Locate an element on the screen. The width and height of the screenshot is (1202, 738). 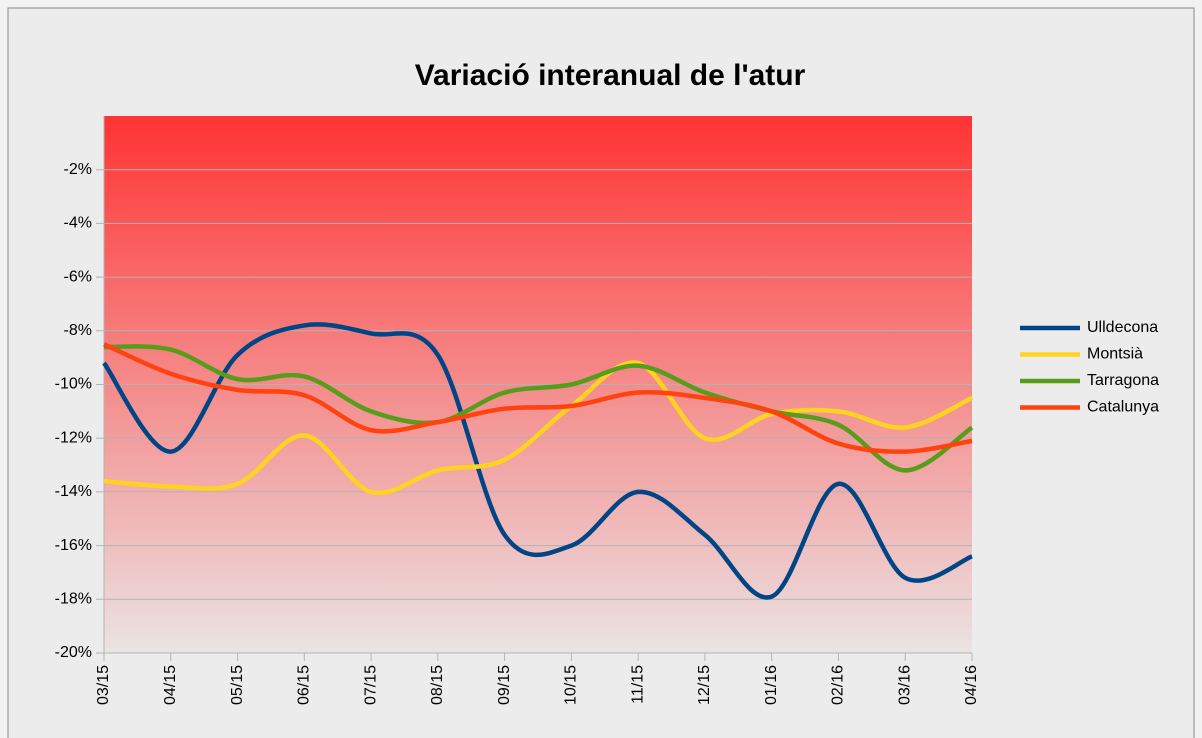
y-tick-label: -18% is located at coordinates (73, 599).